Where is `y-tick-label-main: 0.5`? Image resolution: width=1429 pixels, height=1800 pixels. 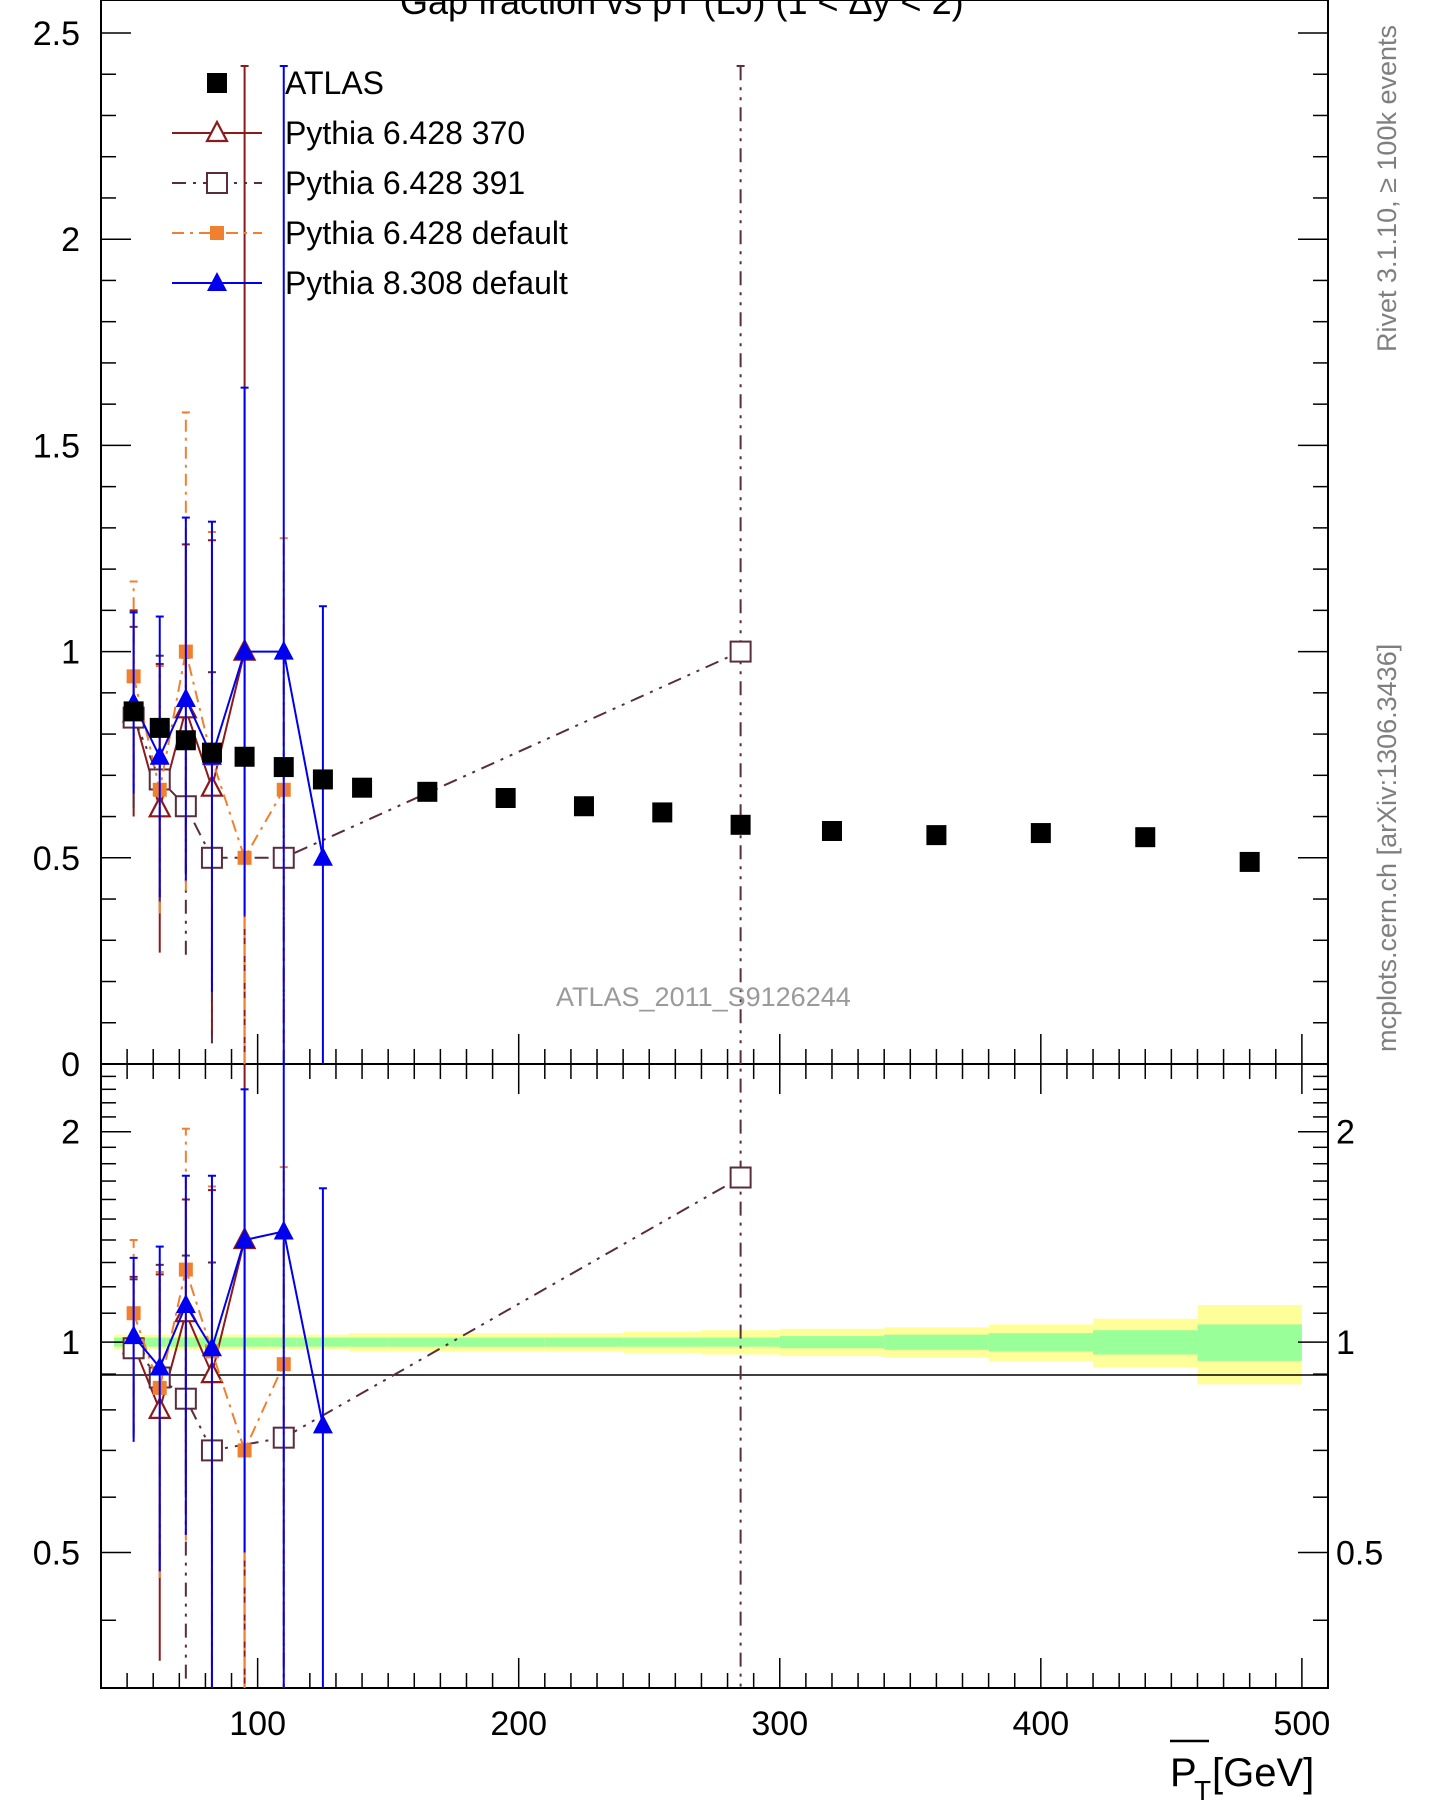 y-tick-label-main: 0.5 is located at coordinates (56, 859).